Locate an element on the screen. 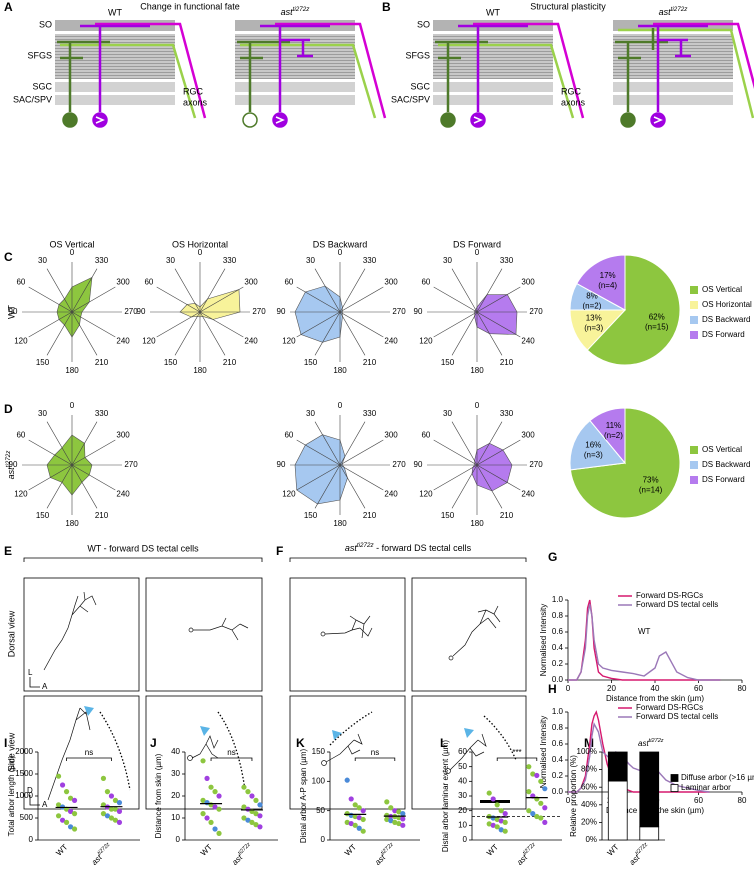 The image size is (754, 871). panel-label: B is located at coordinates (386, 7).